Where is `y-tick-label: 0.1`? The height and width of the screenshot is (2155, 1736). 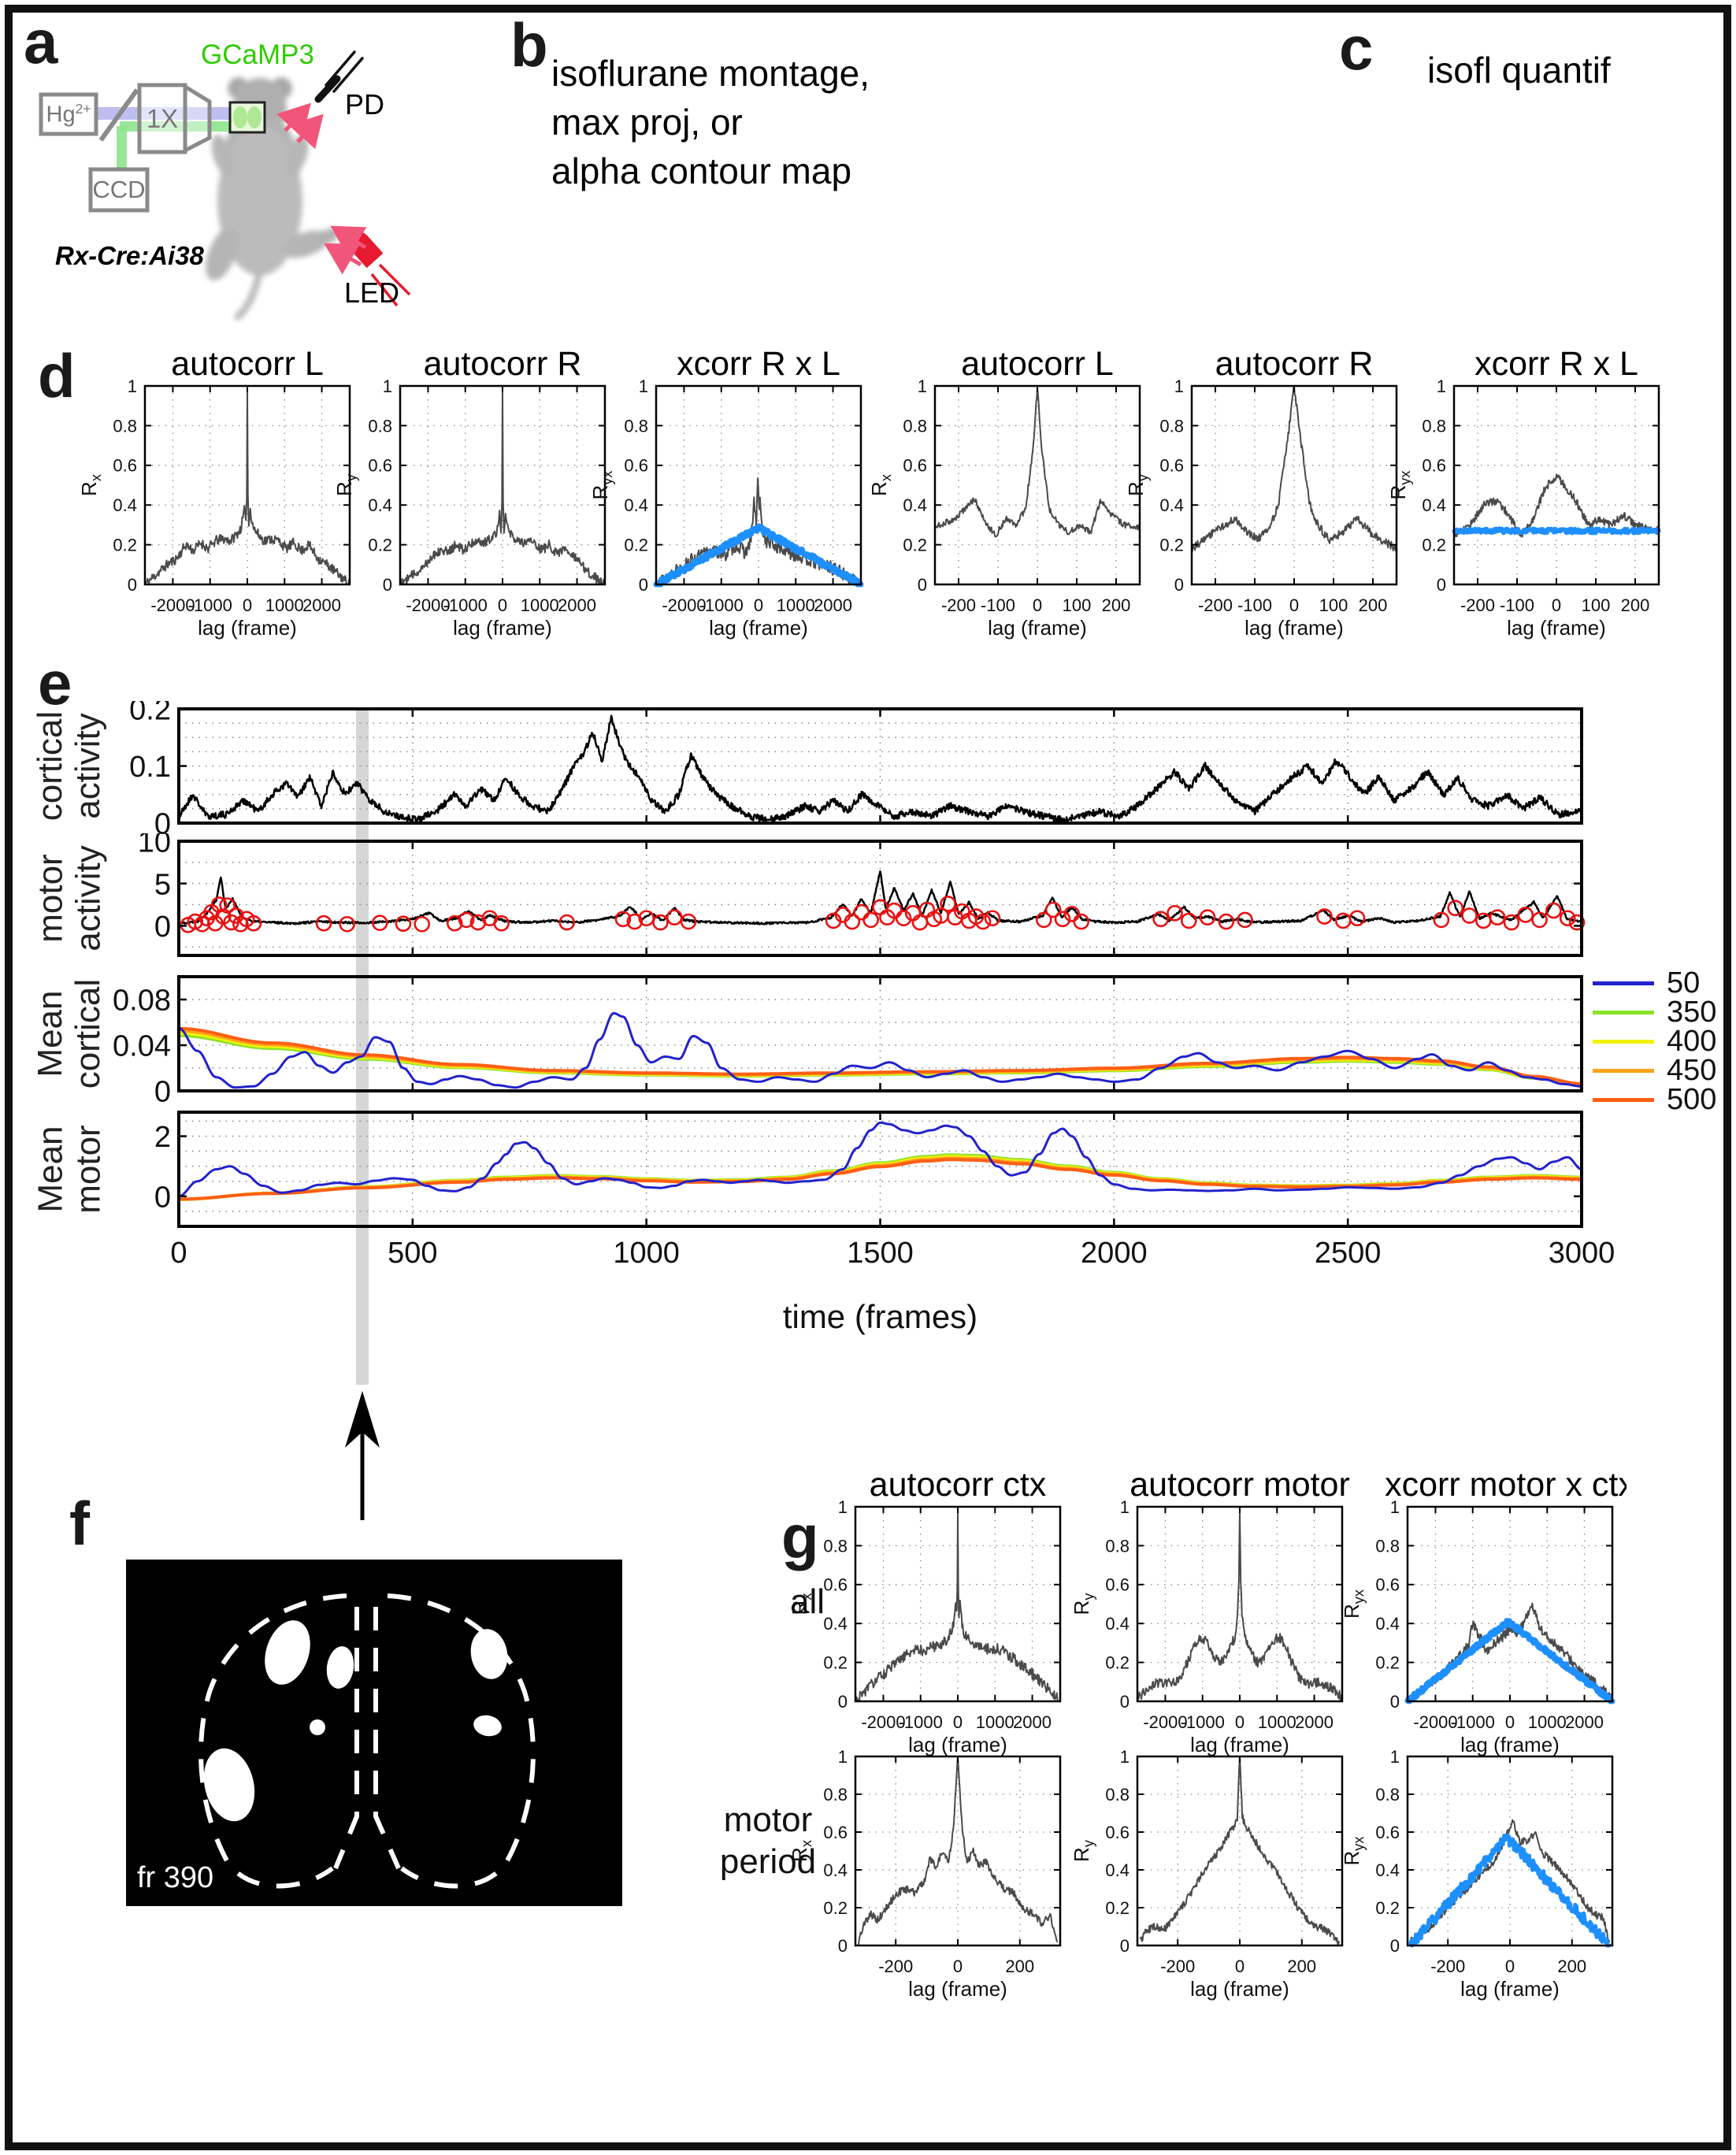
y-tick-label: 0.1 is located at coordinates (150, 767).